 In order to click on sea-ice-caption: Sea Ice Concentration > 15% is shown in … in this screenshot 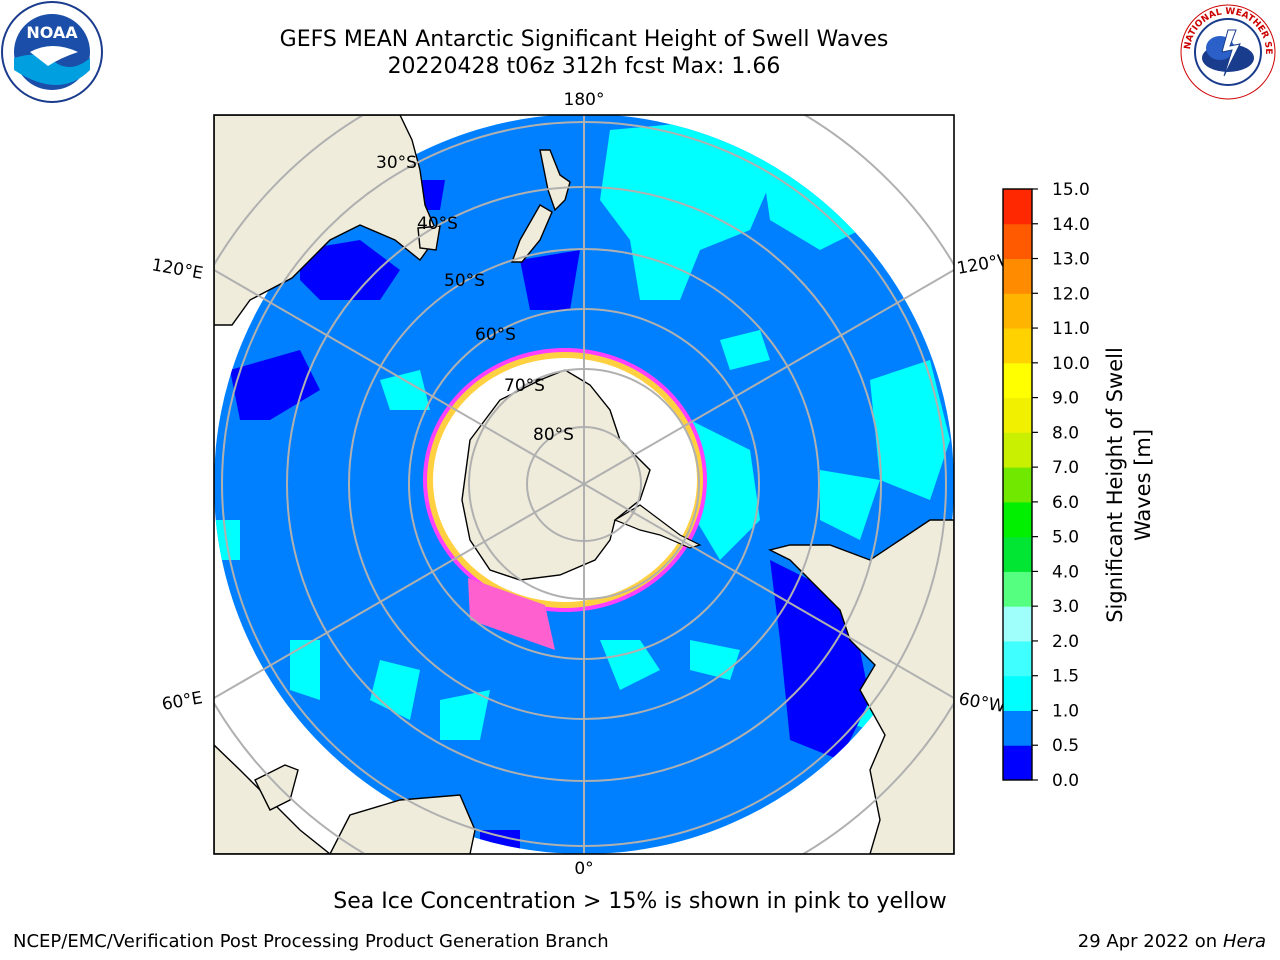, I will do `click(640, 901)`.